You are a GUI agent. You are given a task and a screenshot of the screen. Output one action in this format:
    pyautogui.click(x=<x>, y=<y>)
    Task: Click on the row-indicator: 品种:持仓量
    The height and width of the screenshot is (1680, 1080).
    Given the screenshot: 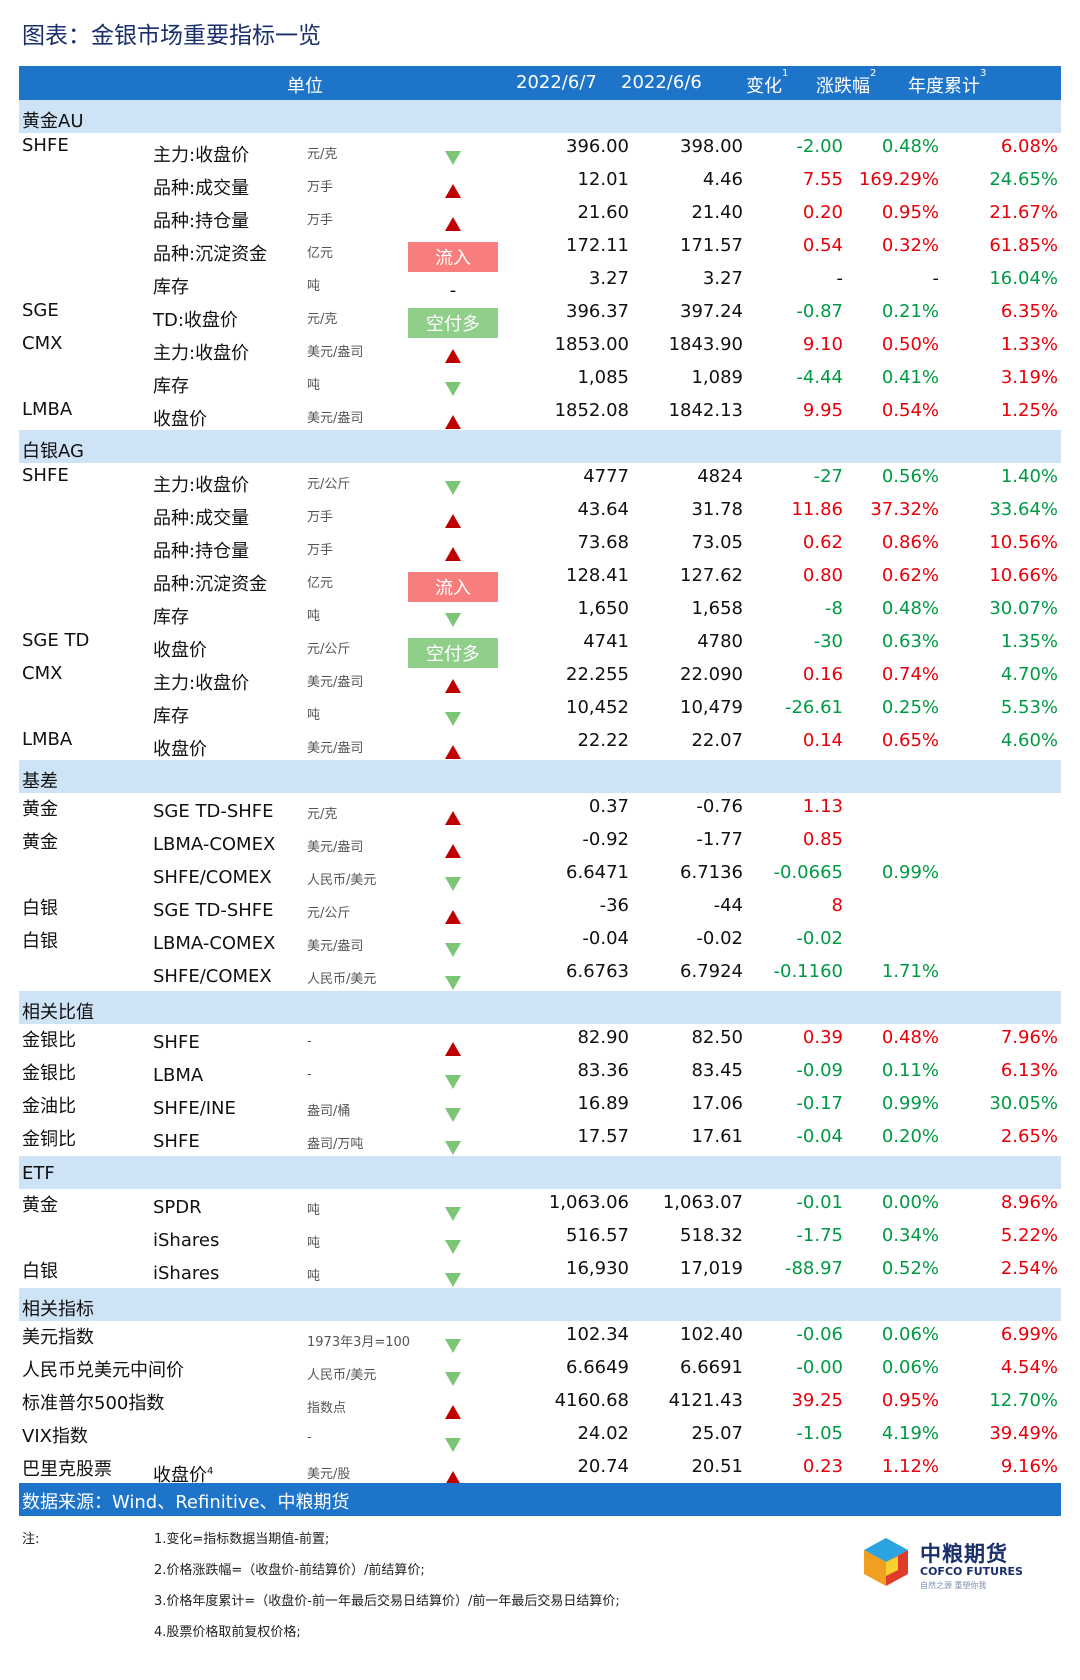 What is the action you would take?
    pyautogui.click(x=201, y=220)
    